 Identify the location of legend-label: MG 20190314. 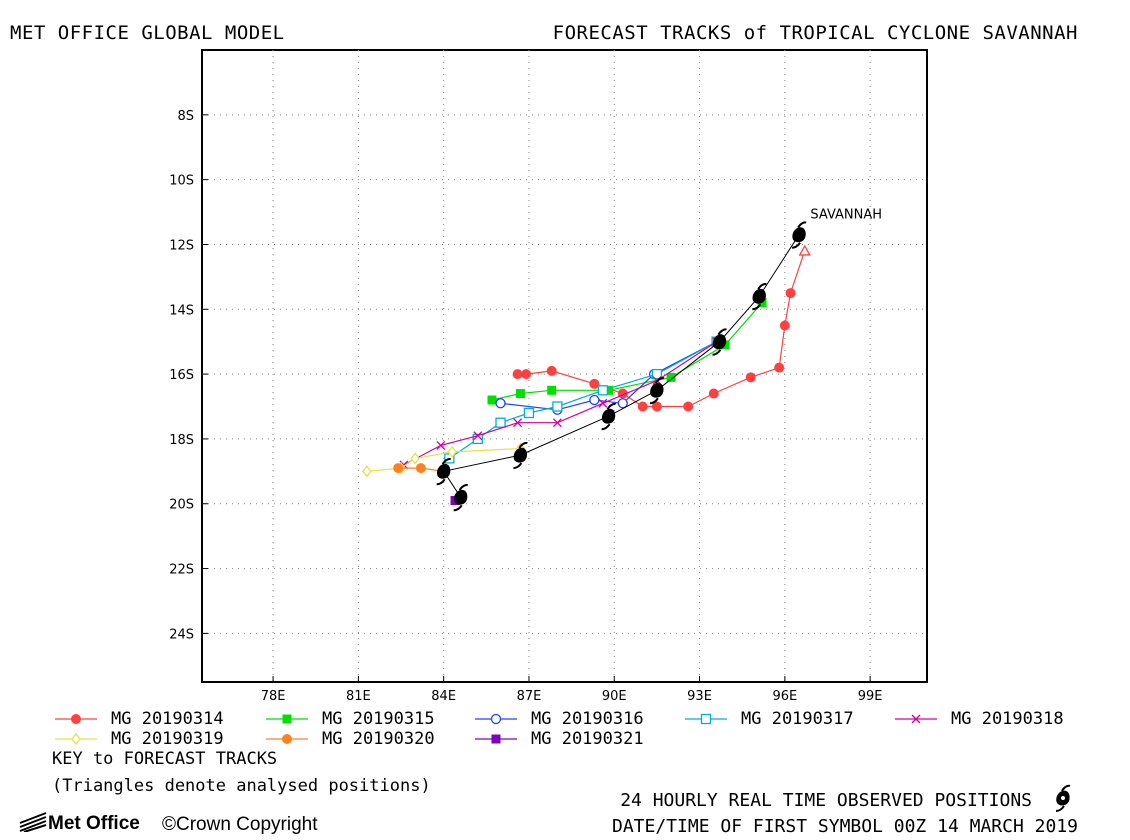
(167, 719).